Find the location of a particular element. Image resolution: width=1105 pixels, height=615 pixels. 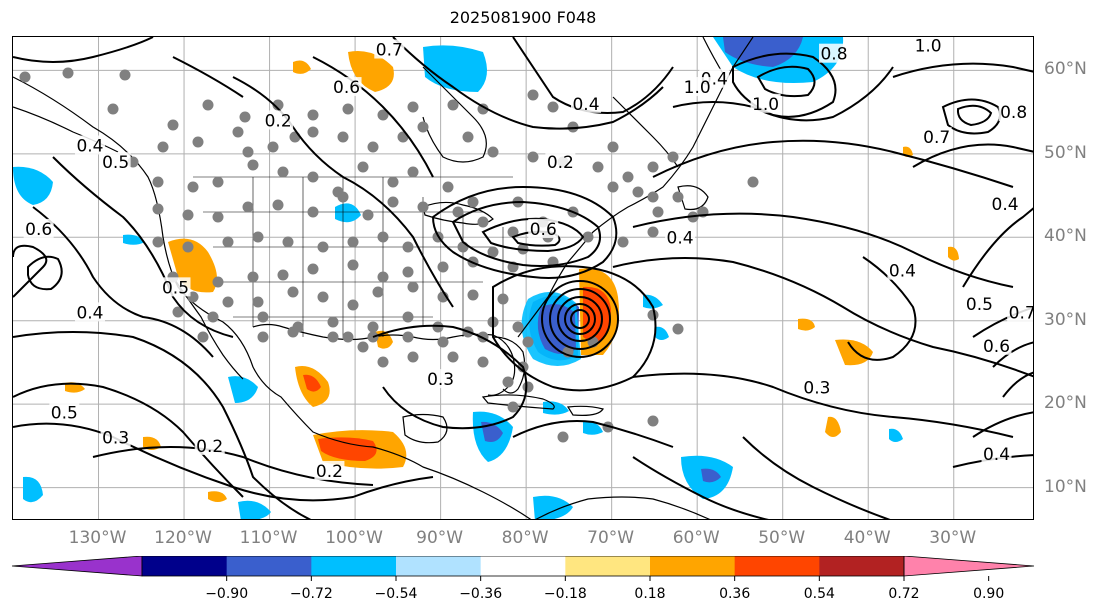

darkblue-shading-atlantic-south is located at coordinates (711, 475).